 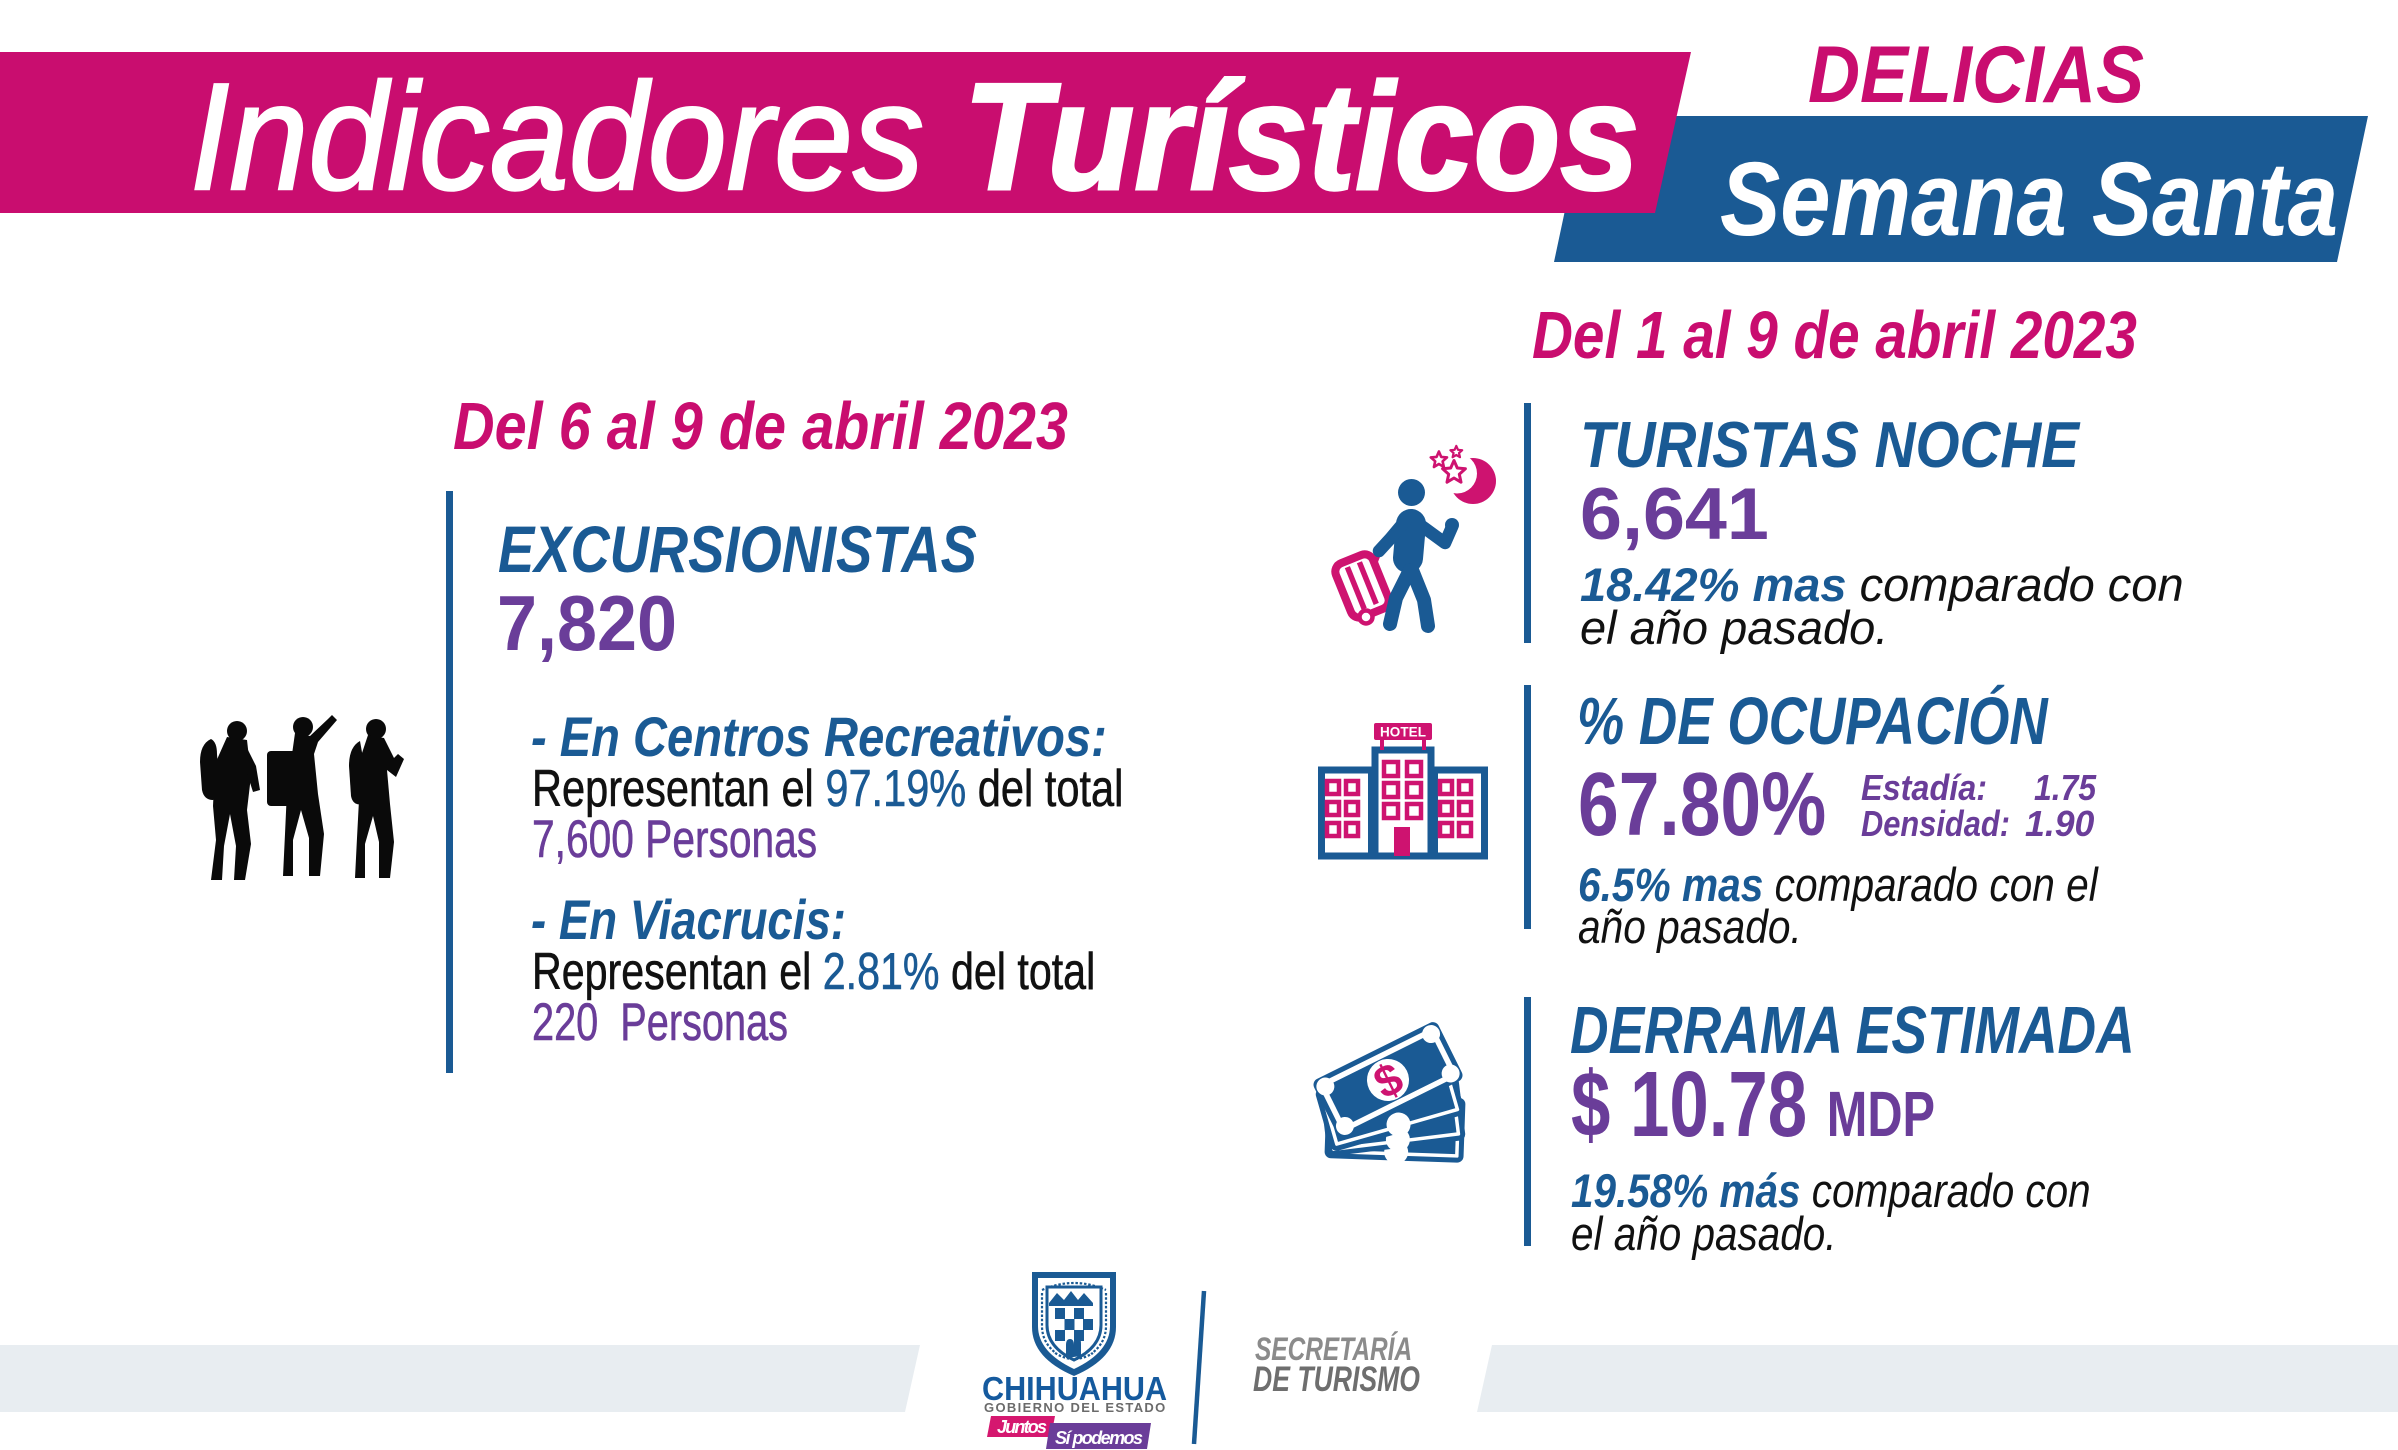 I want to click on svg-text: Sí podemos, so click(x=1099, y=1438).